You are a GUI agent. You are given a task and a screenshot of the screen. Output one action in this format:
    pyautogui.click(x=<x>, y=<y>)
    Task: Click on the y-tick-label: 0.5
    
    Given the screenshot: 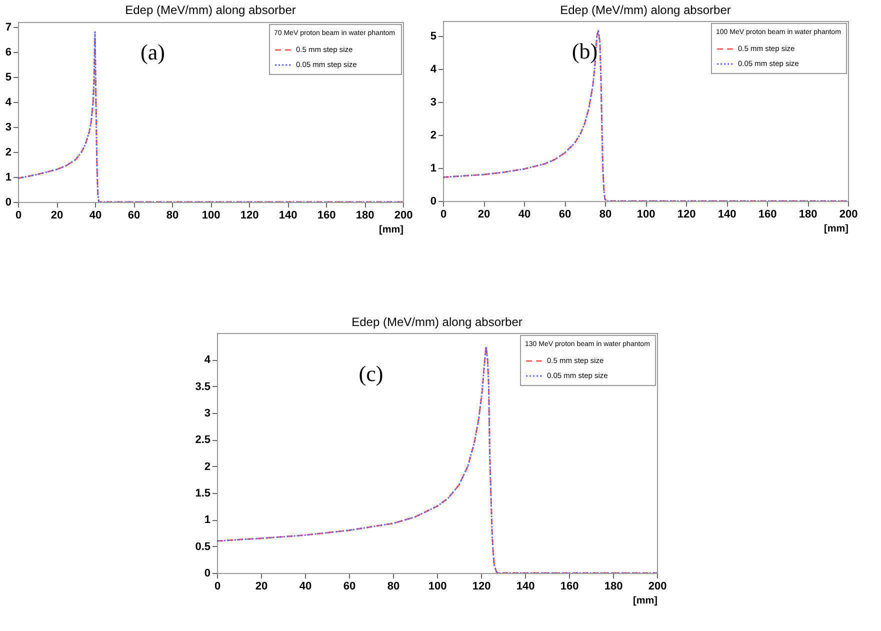 What is the action you would take?
    pyautogui.click(x=202, y=546)
    